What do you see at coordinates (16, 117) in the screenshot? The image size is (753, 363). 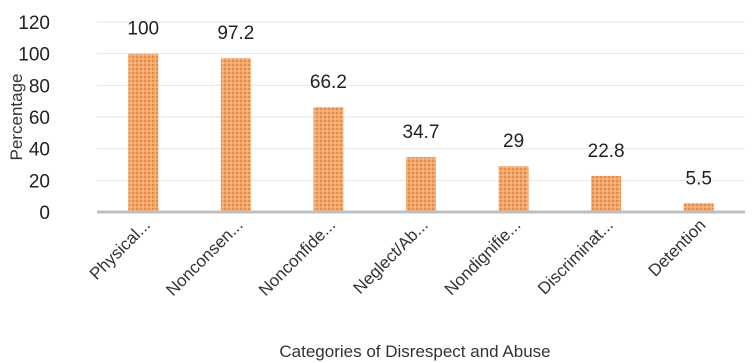 I see `y-axis-title: Percentage` at bounding box center [16, 117].